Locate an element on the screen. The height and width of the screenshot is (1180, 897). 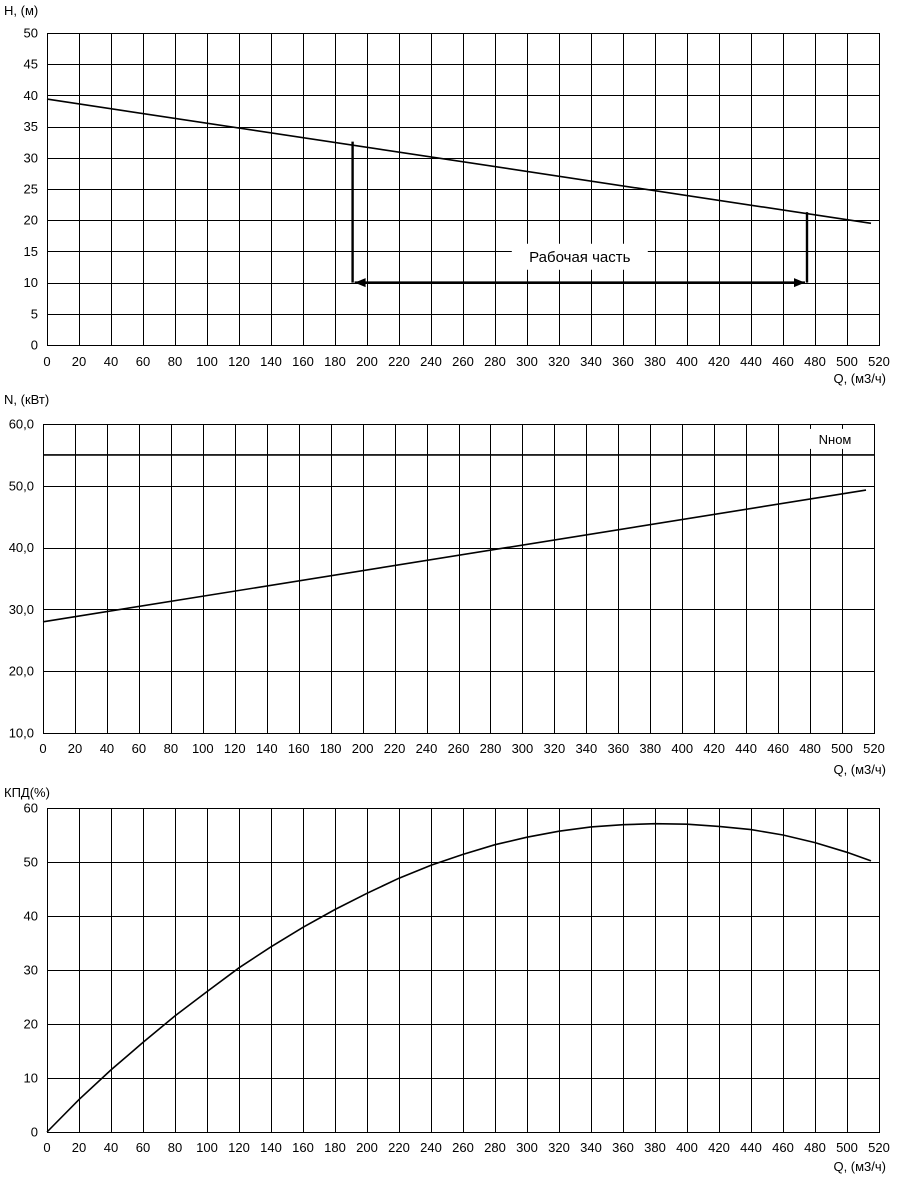
y-tick-label: 15 is located at coordinates (31, 251).